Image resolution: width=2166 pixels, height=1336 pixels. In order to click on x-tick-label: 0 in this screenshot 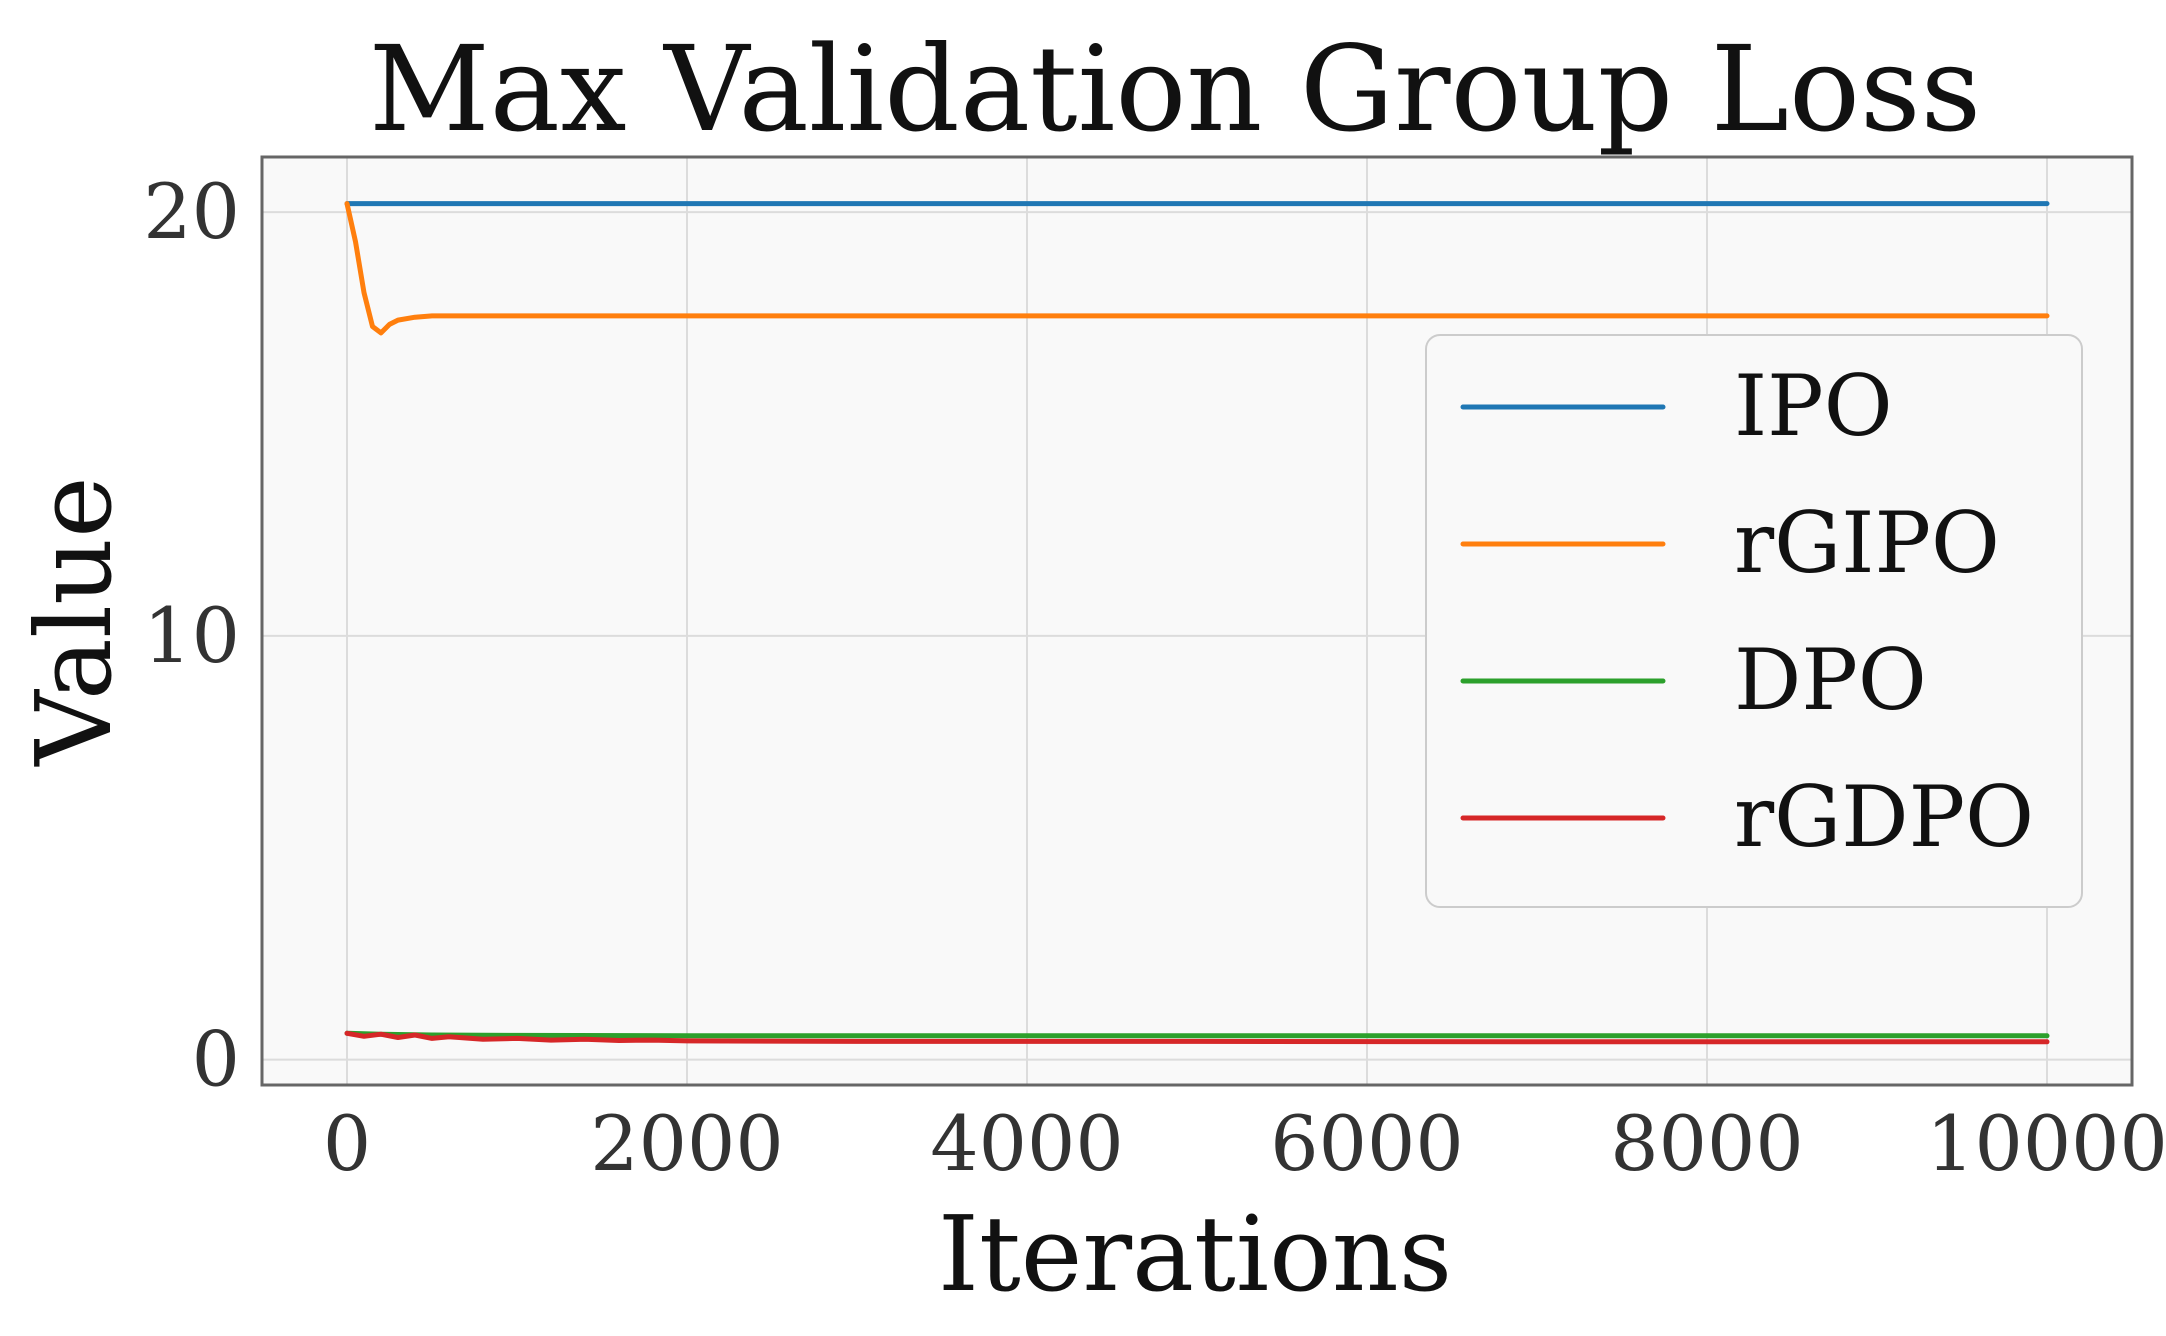, I will do `click(347, 1143)`.